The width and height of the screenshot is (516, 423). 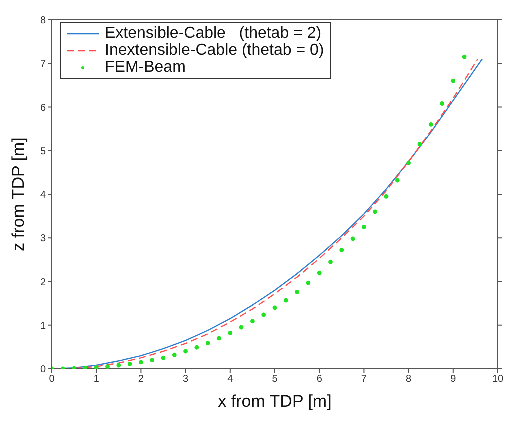 What do you see at coordinates (498, 380) in the screenshot?
I see `x-tick-label: 10` at bounding box center [498, 380].